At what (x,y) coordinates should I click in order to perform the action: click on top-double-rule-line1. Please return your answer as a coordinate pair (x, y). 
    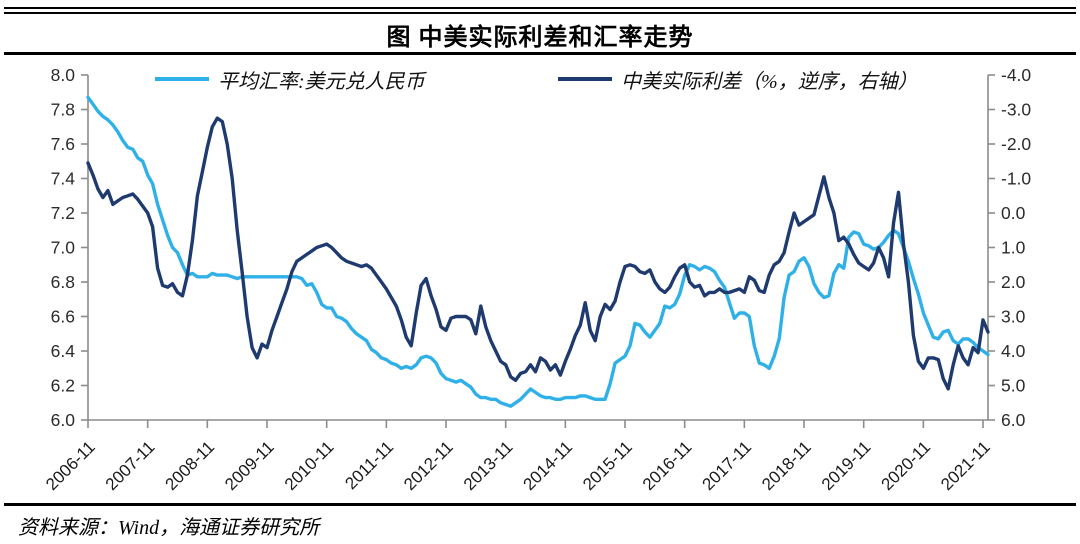
    Looking at the image, I should click on (540, 8).